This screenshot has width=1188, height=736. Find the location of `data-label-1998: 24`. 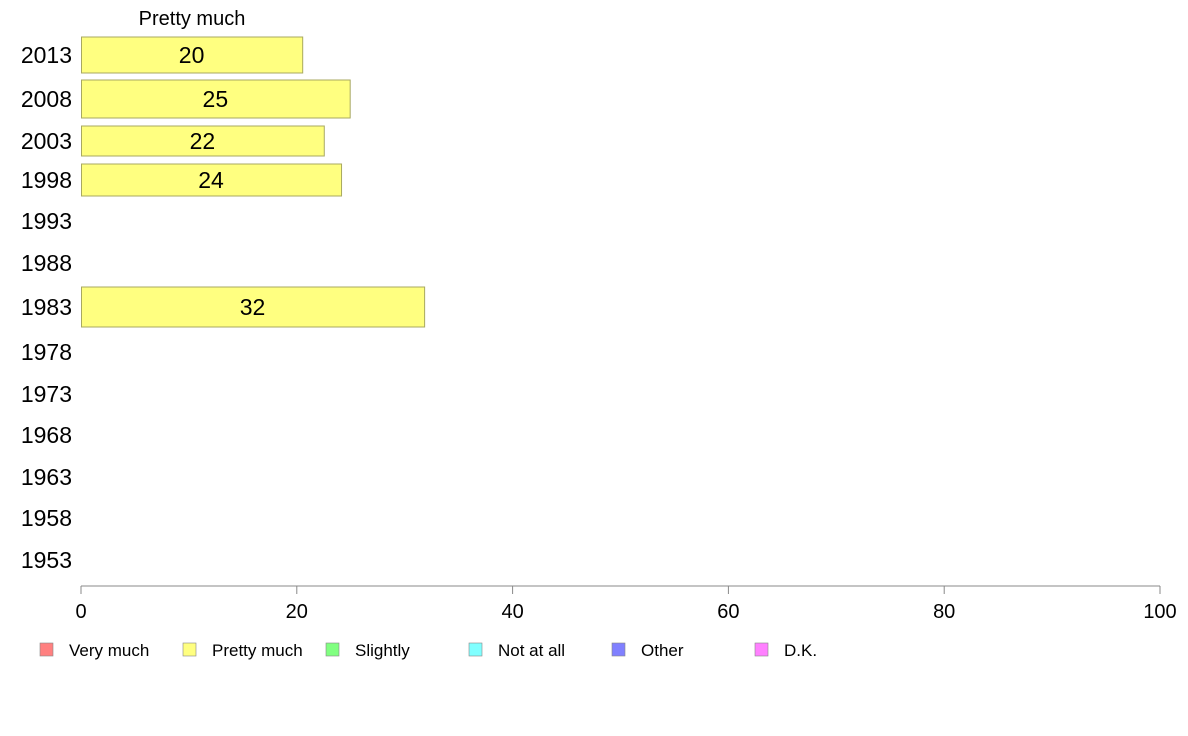

data-label-1998: 24 is located at coordinates (211, 180).